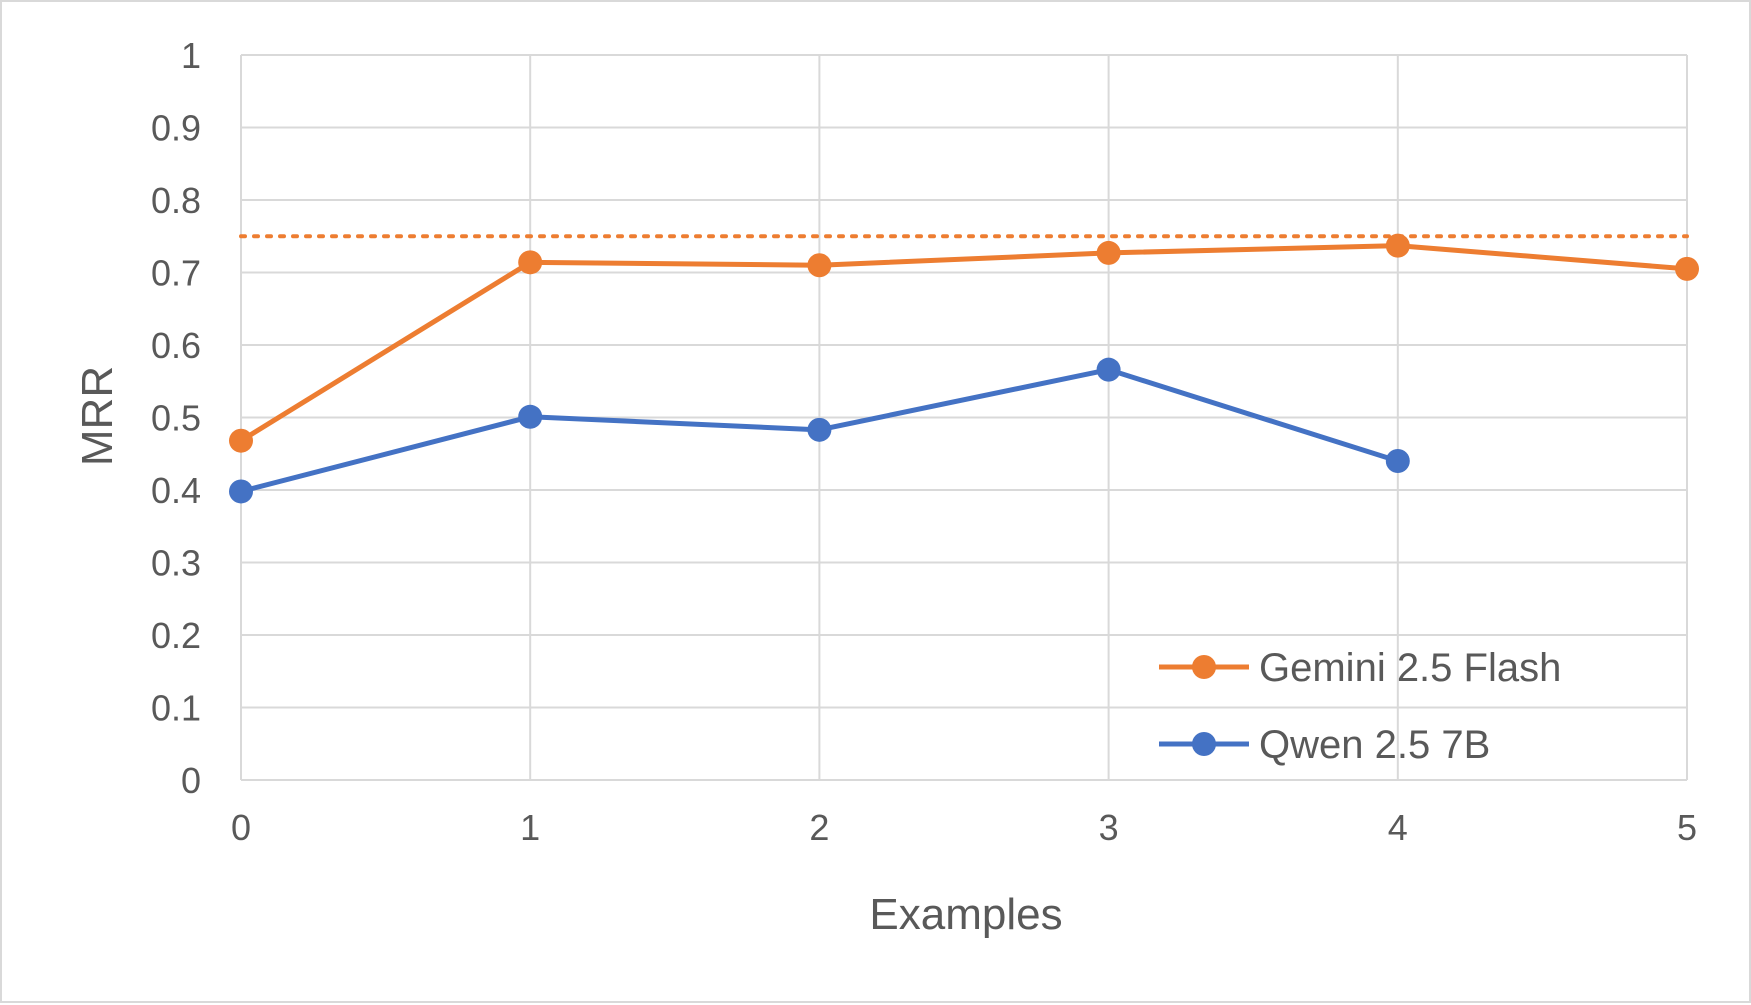 The image size is (1751, 1005). I want to click on x-tick-label-5: 5, so click(1687, 827).